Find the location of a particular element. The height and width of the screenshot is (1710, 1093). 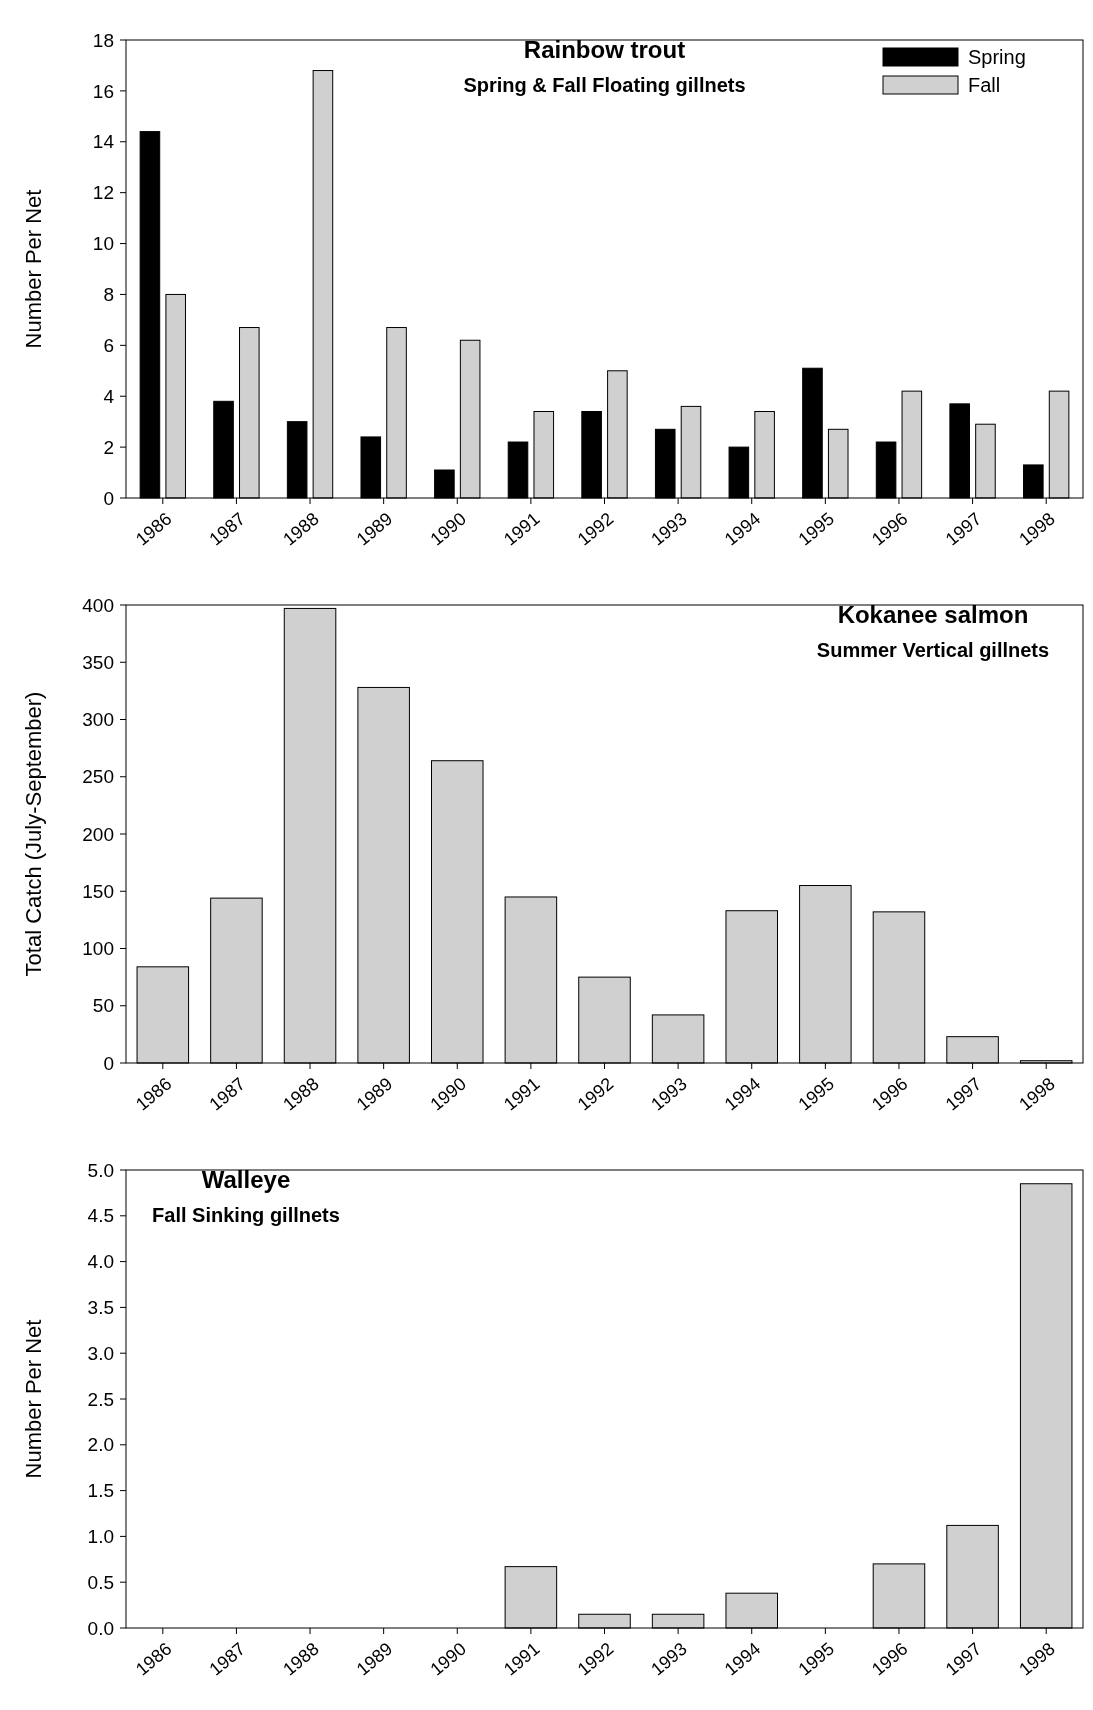

y-tick-label: 0.5 is located at coordinates (100, 1582).